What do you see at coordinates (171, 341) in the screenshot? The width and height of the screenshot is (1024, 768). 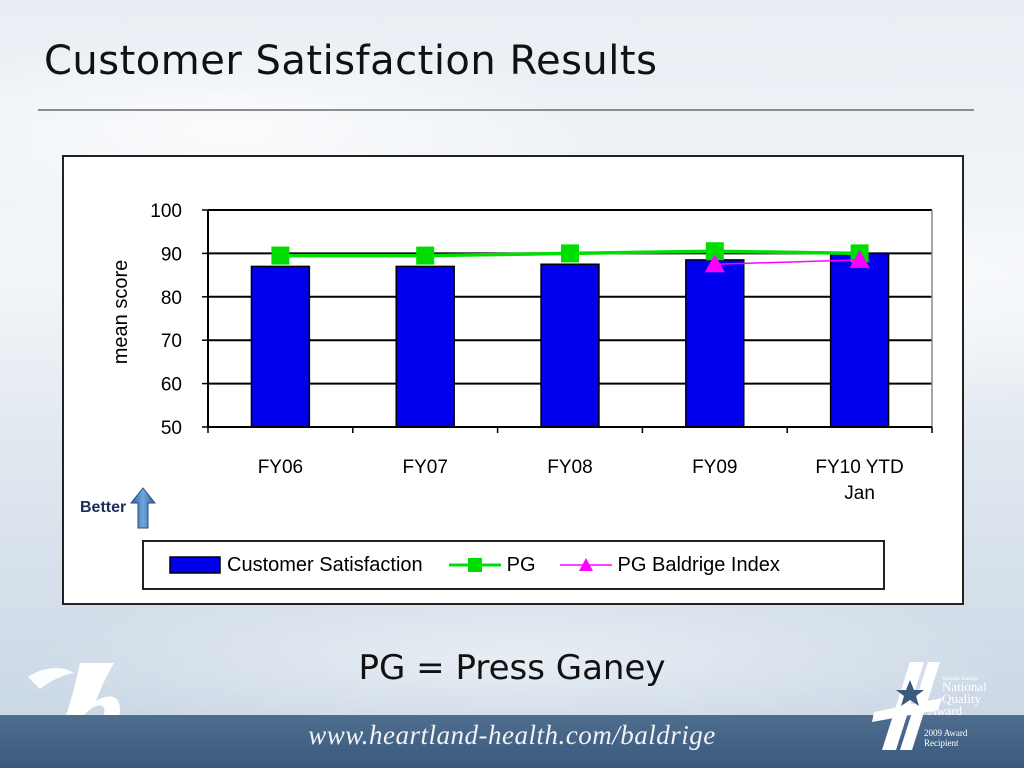 I see `y-tick-label: 70` at bounding box center [171, 341].